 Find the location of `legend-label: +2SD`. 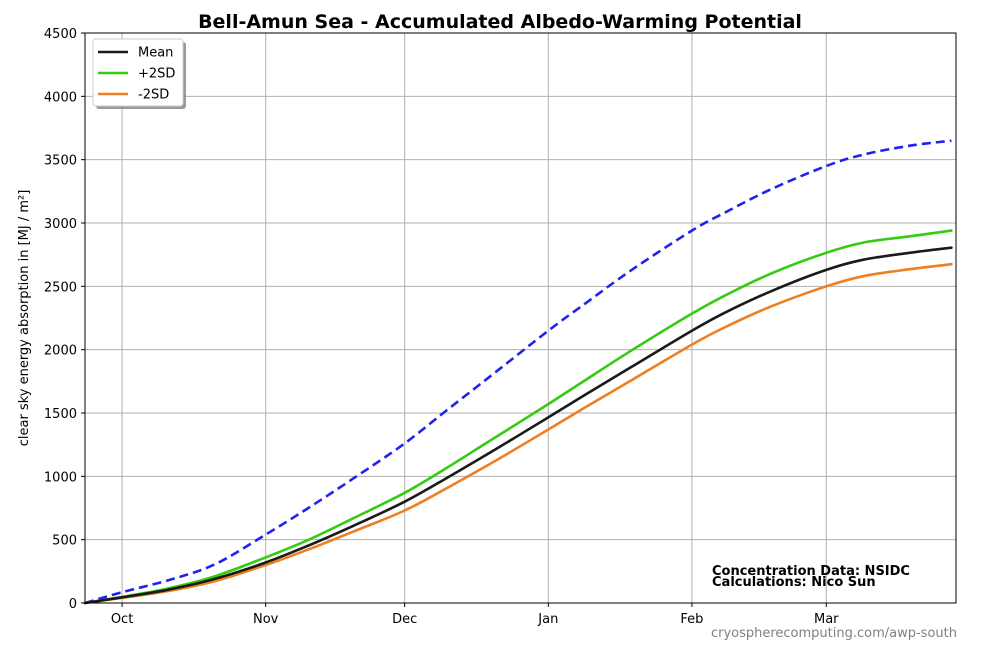

legend-label: +2SD is located at coordinates (156, 74).